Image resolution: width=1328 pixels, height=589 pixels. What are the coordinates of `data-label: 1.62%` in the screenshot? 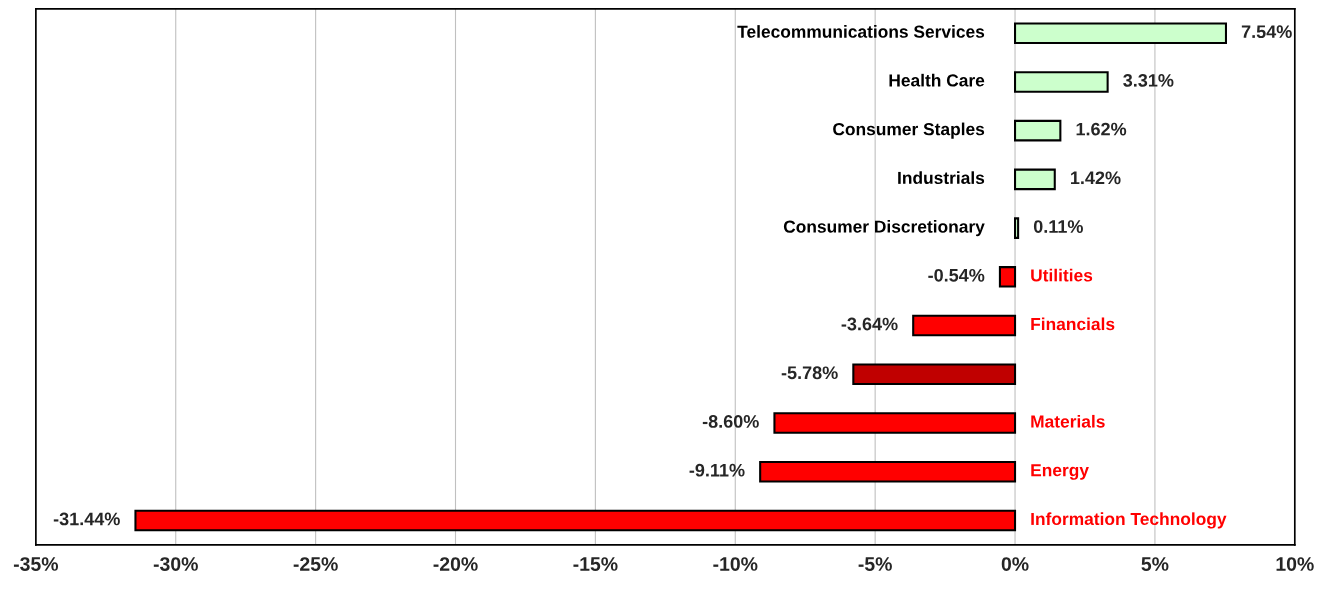 It's located at (1101, 129).